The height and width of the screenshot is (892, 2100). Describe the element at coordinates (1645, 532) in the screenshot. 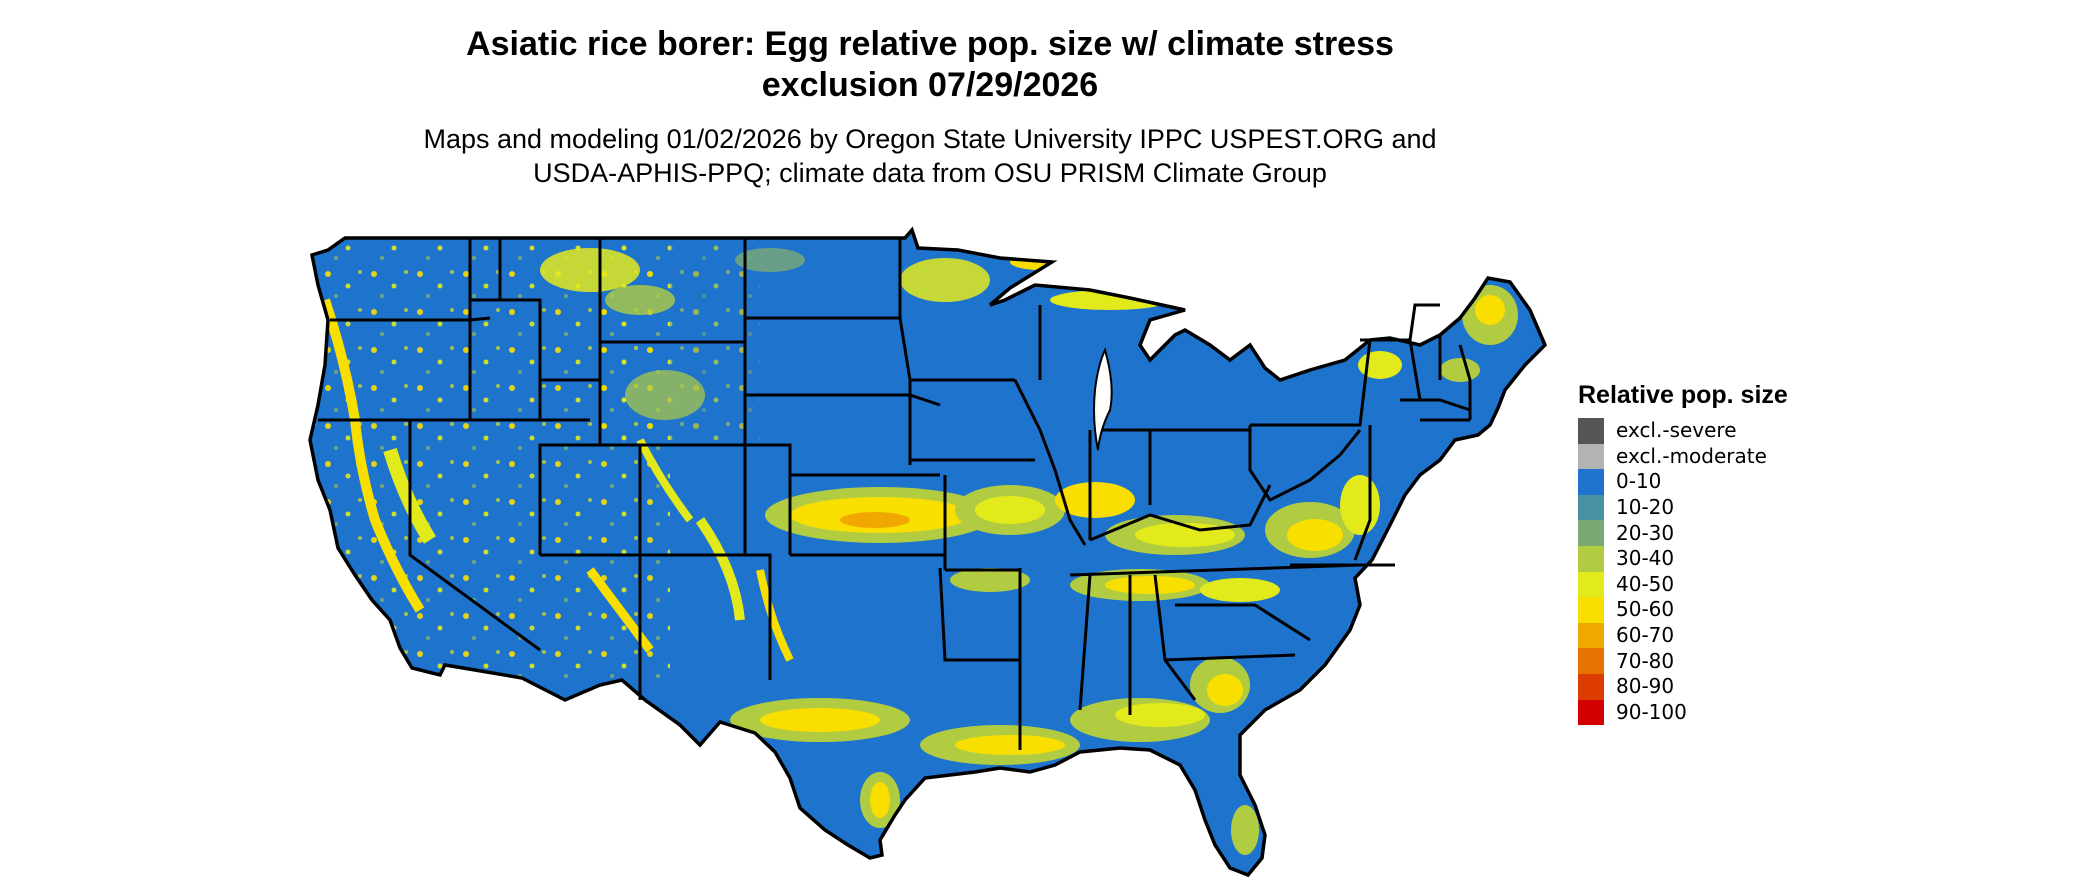

I see `legend-label: 20-30` at that location.